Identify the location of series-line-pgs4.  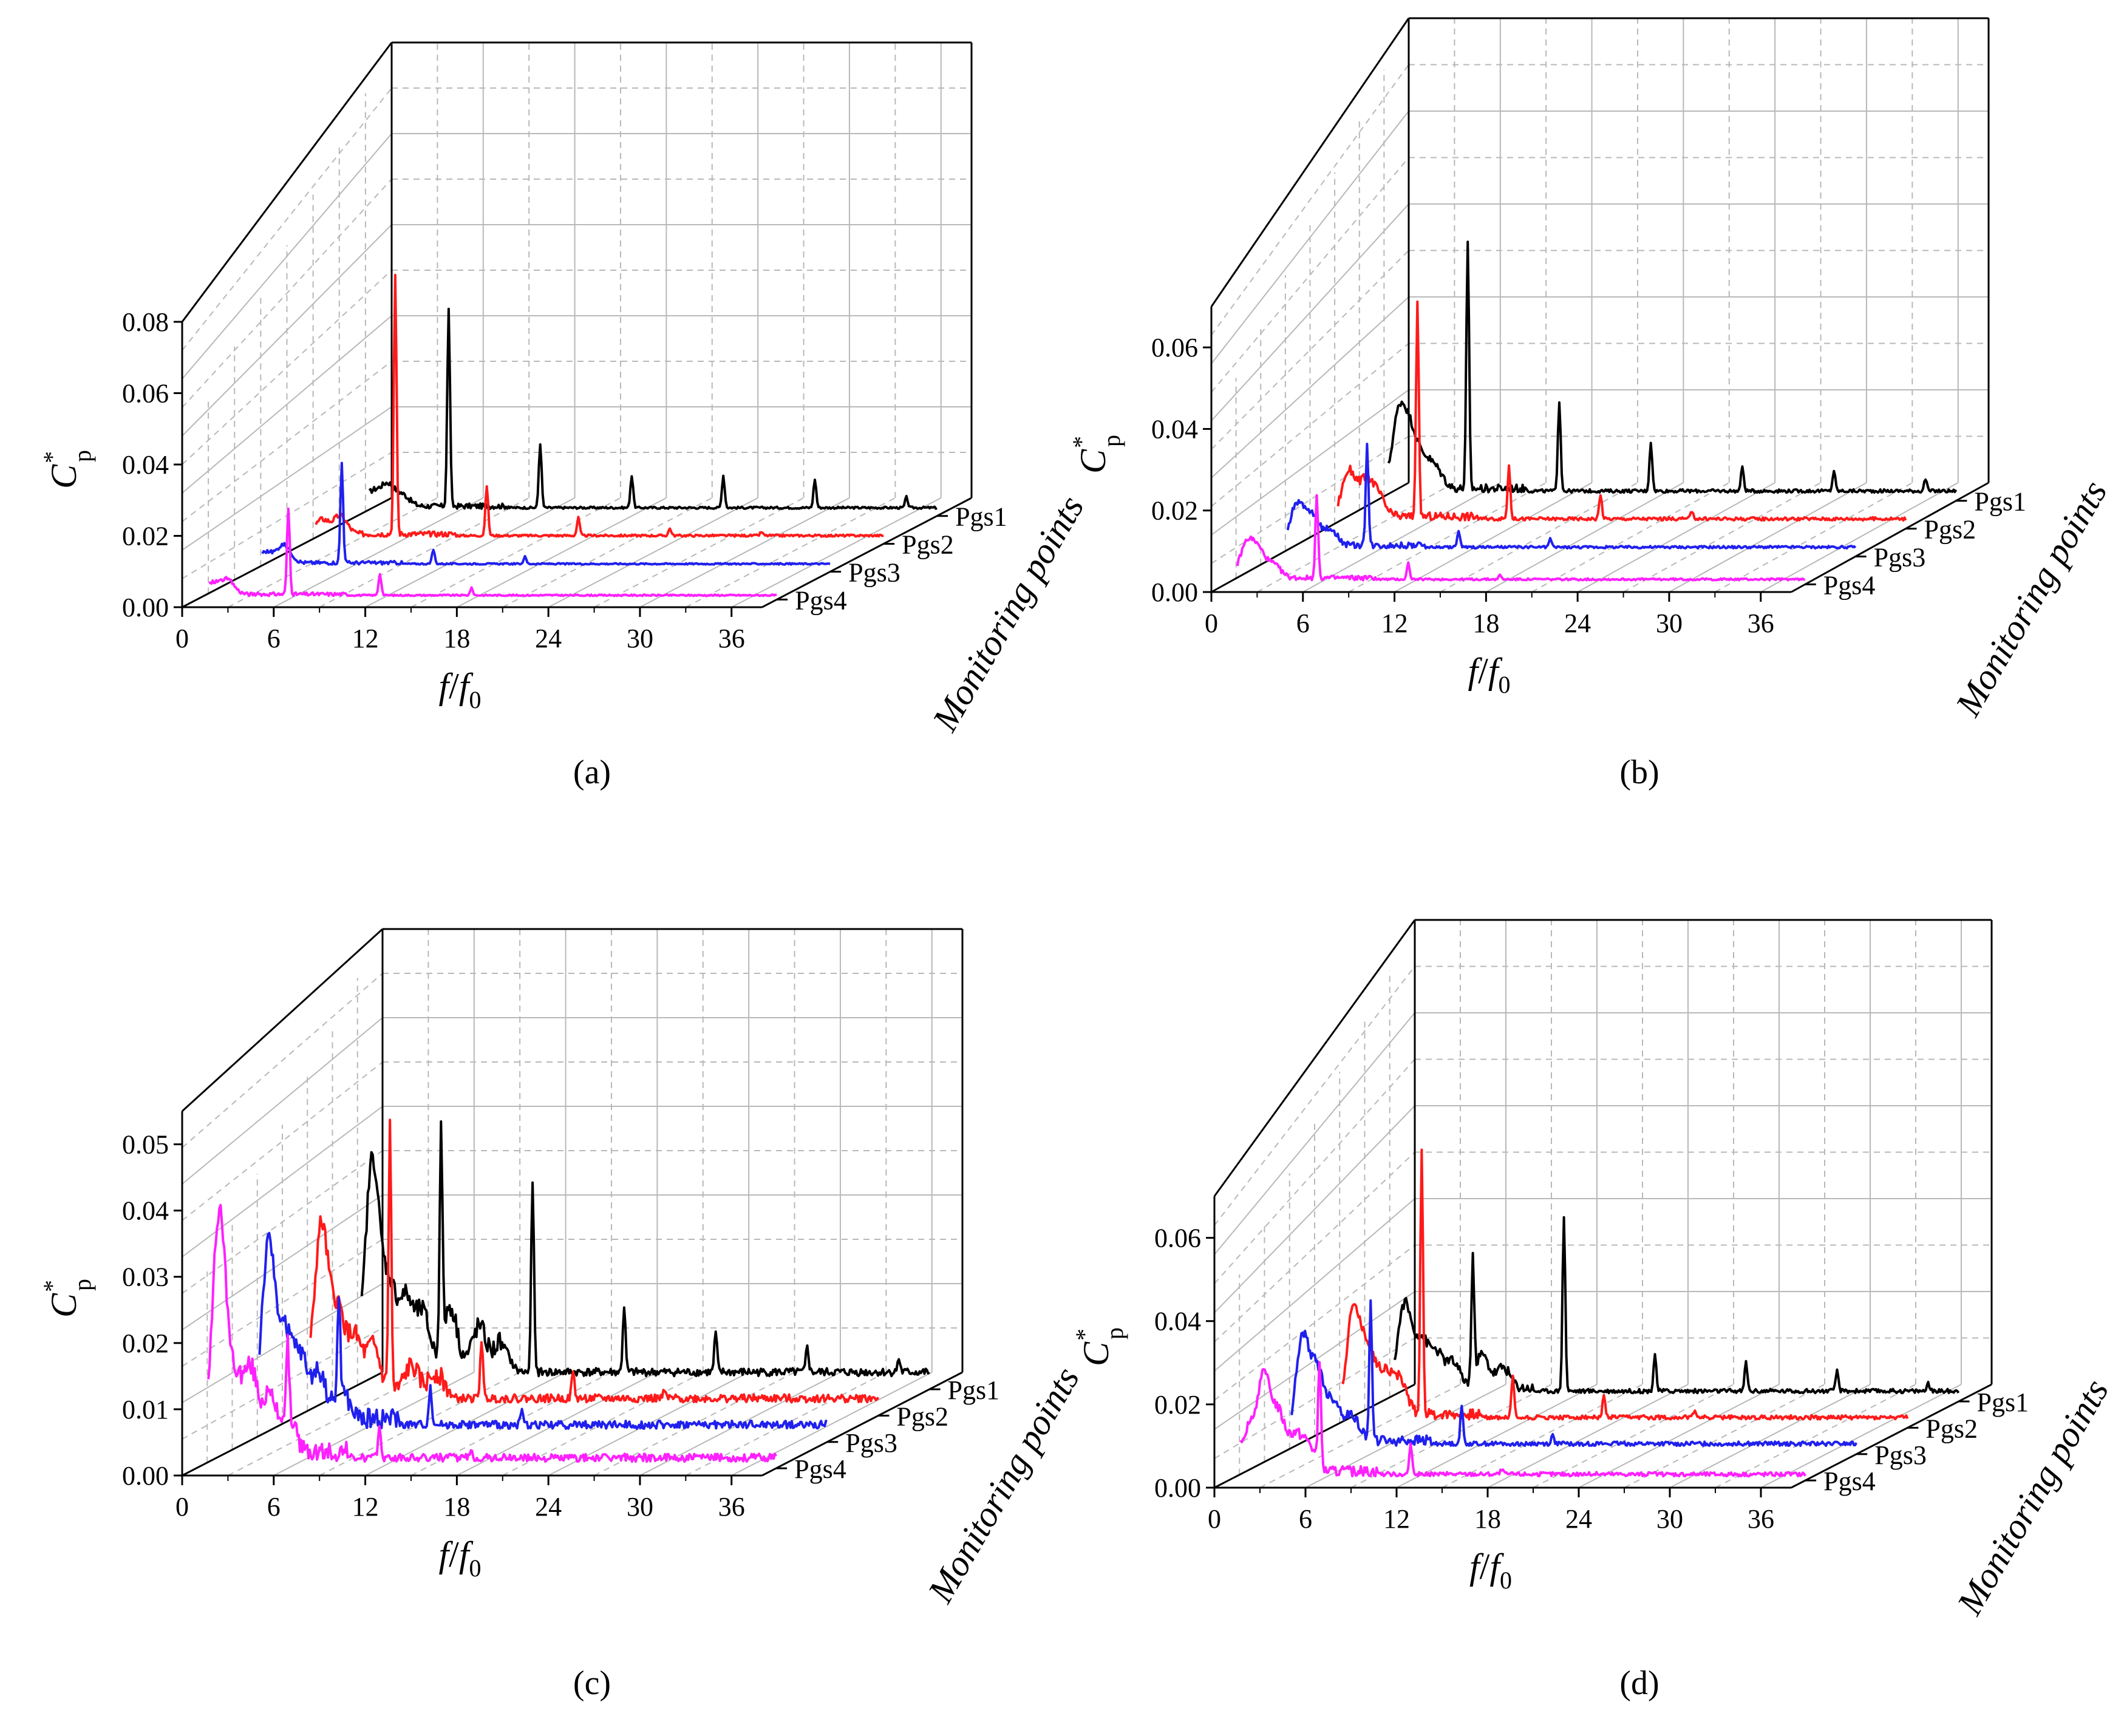
(492, 552).